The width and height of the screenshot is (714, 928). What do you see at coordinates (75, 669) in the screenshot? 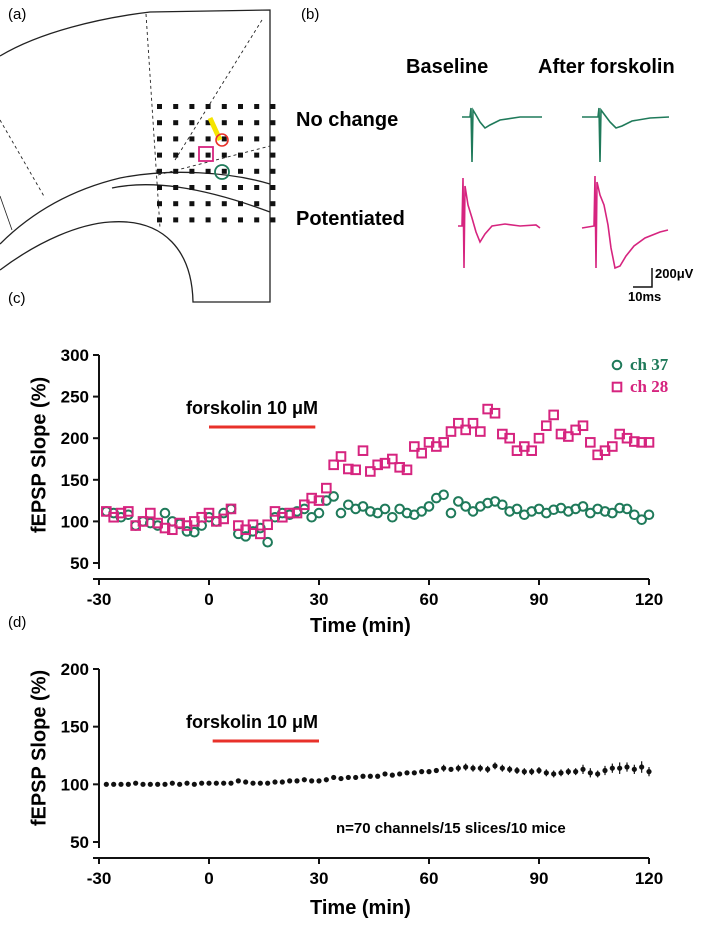
I see `y-tick-label: 200` at bounding box center [75, 669].